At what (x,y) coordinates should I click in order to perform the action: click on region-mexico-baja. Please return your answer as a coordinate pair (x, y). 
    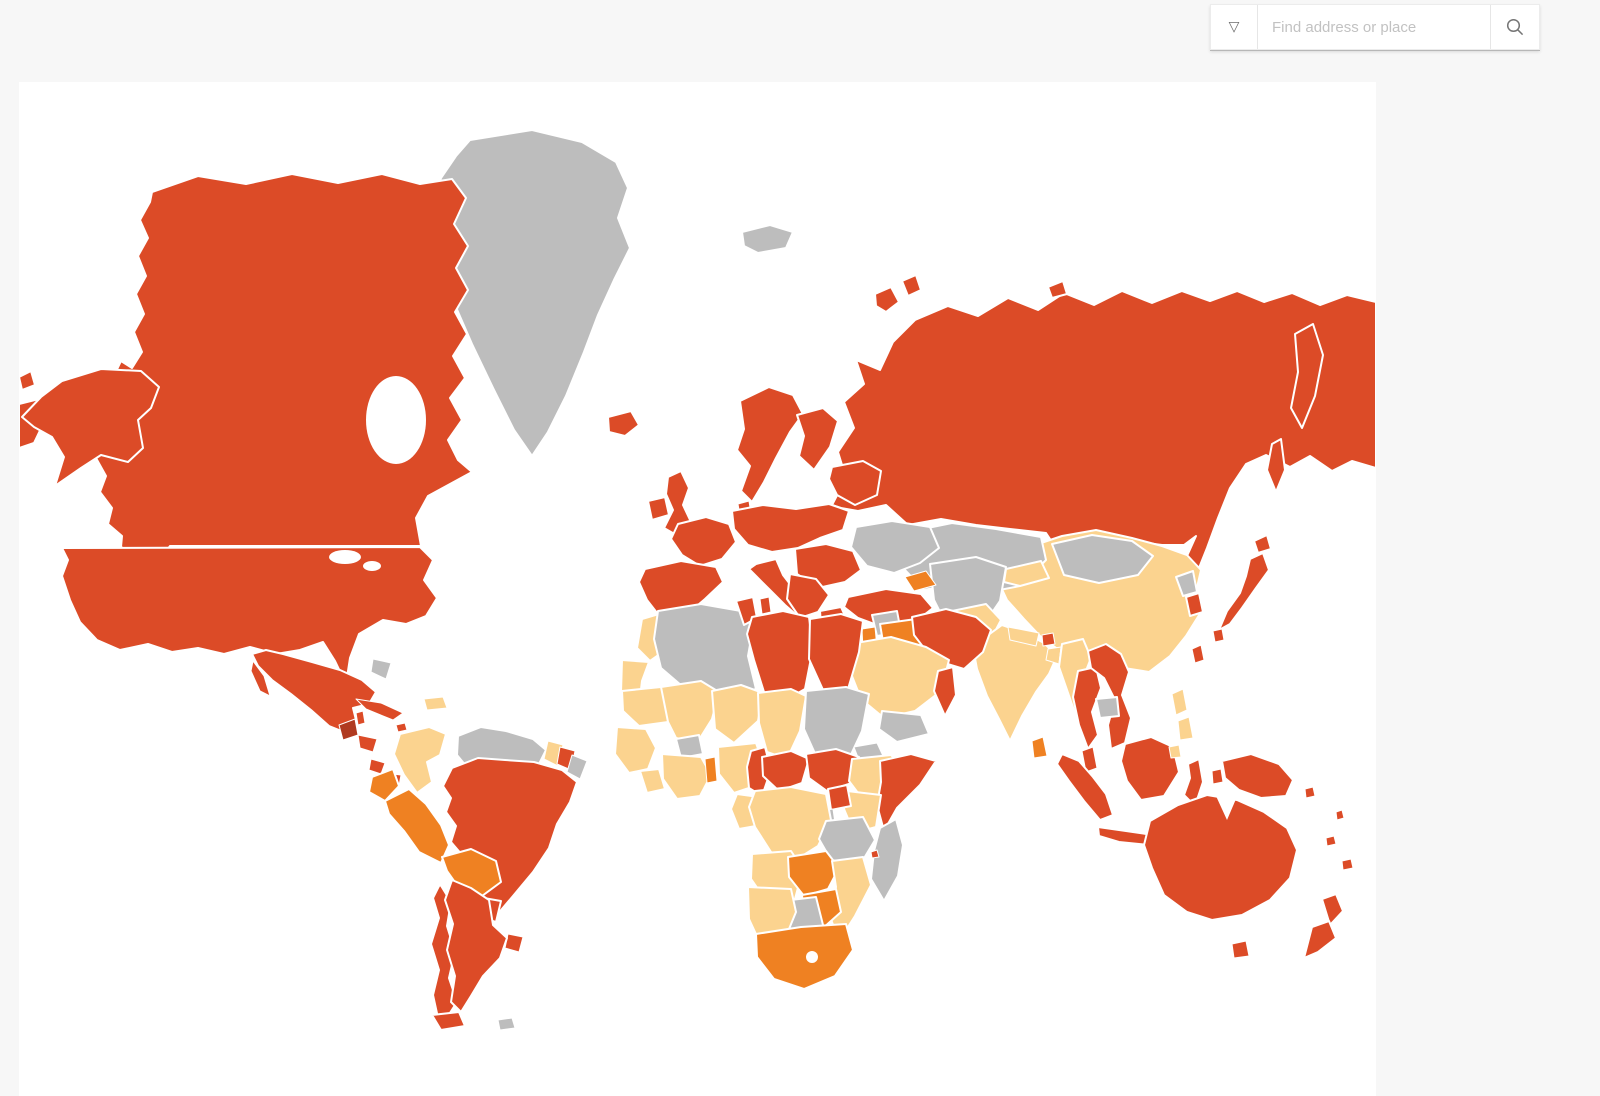
    Looking at the image, I should click on (260, 678).